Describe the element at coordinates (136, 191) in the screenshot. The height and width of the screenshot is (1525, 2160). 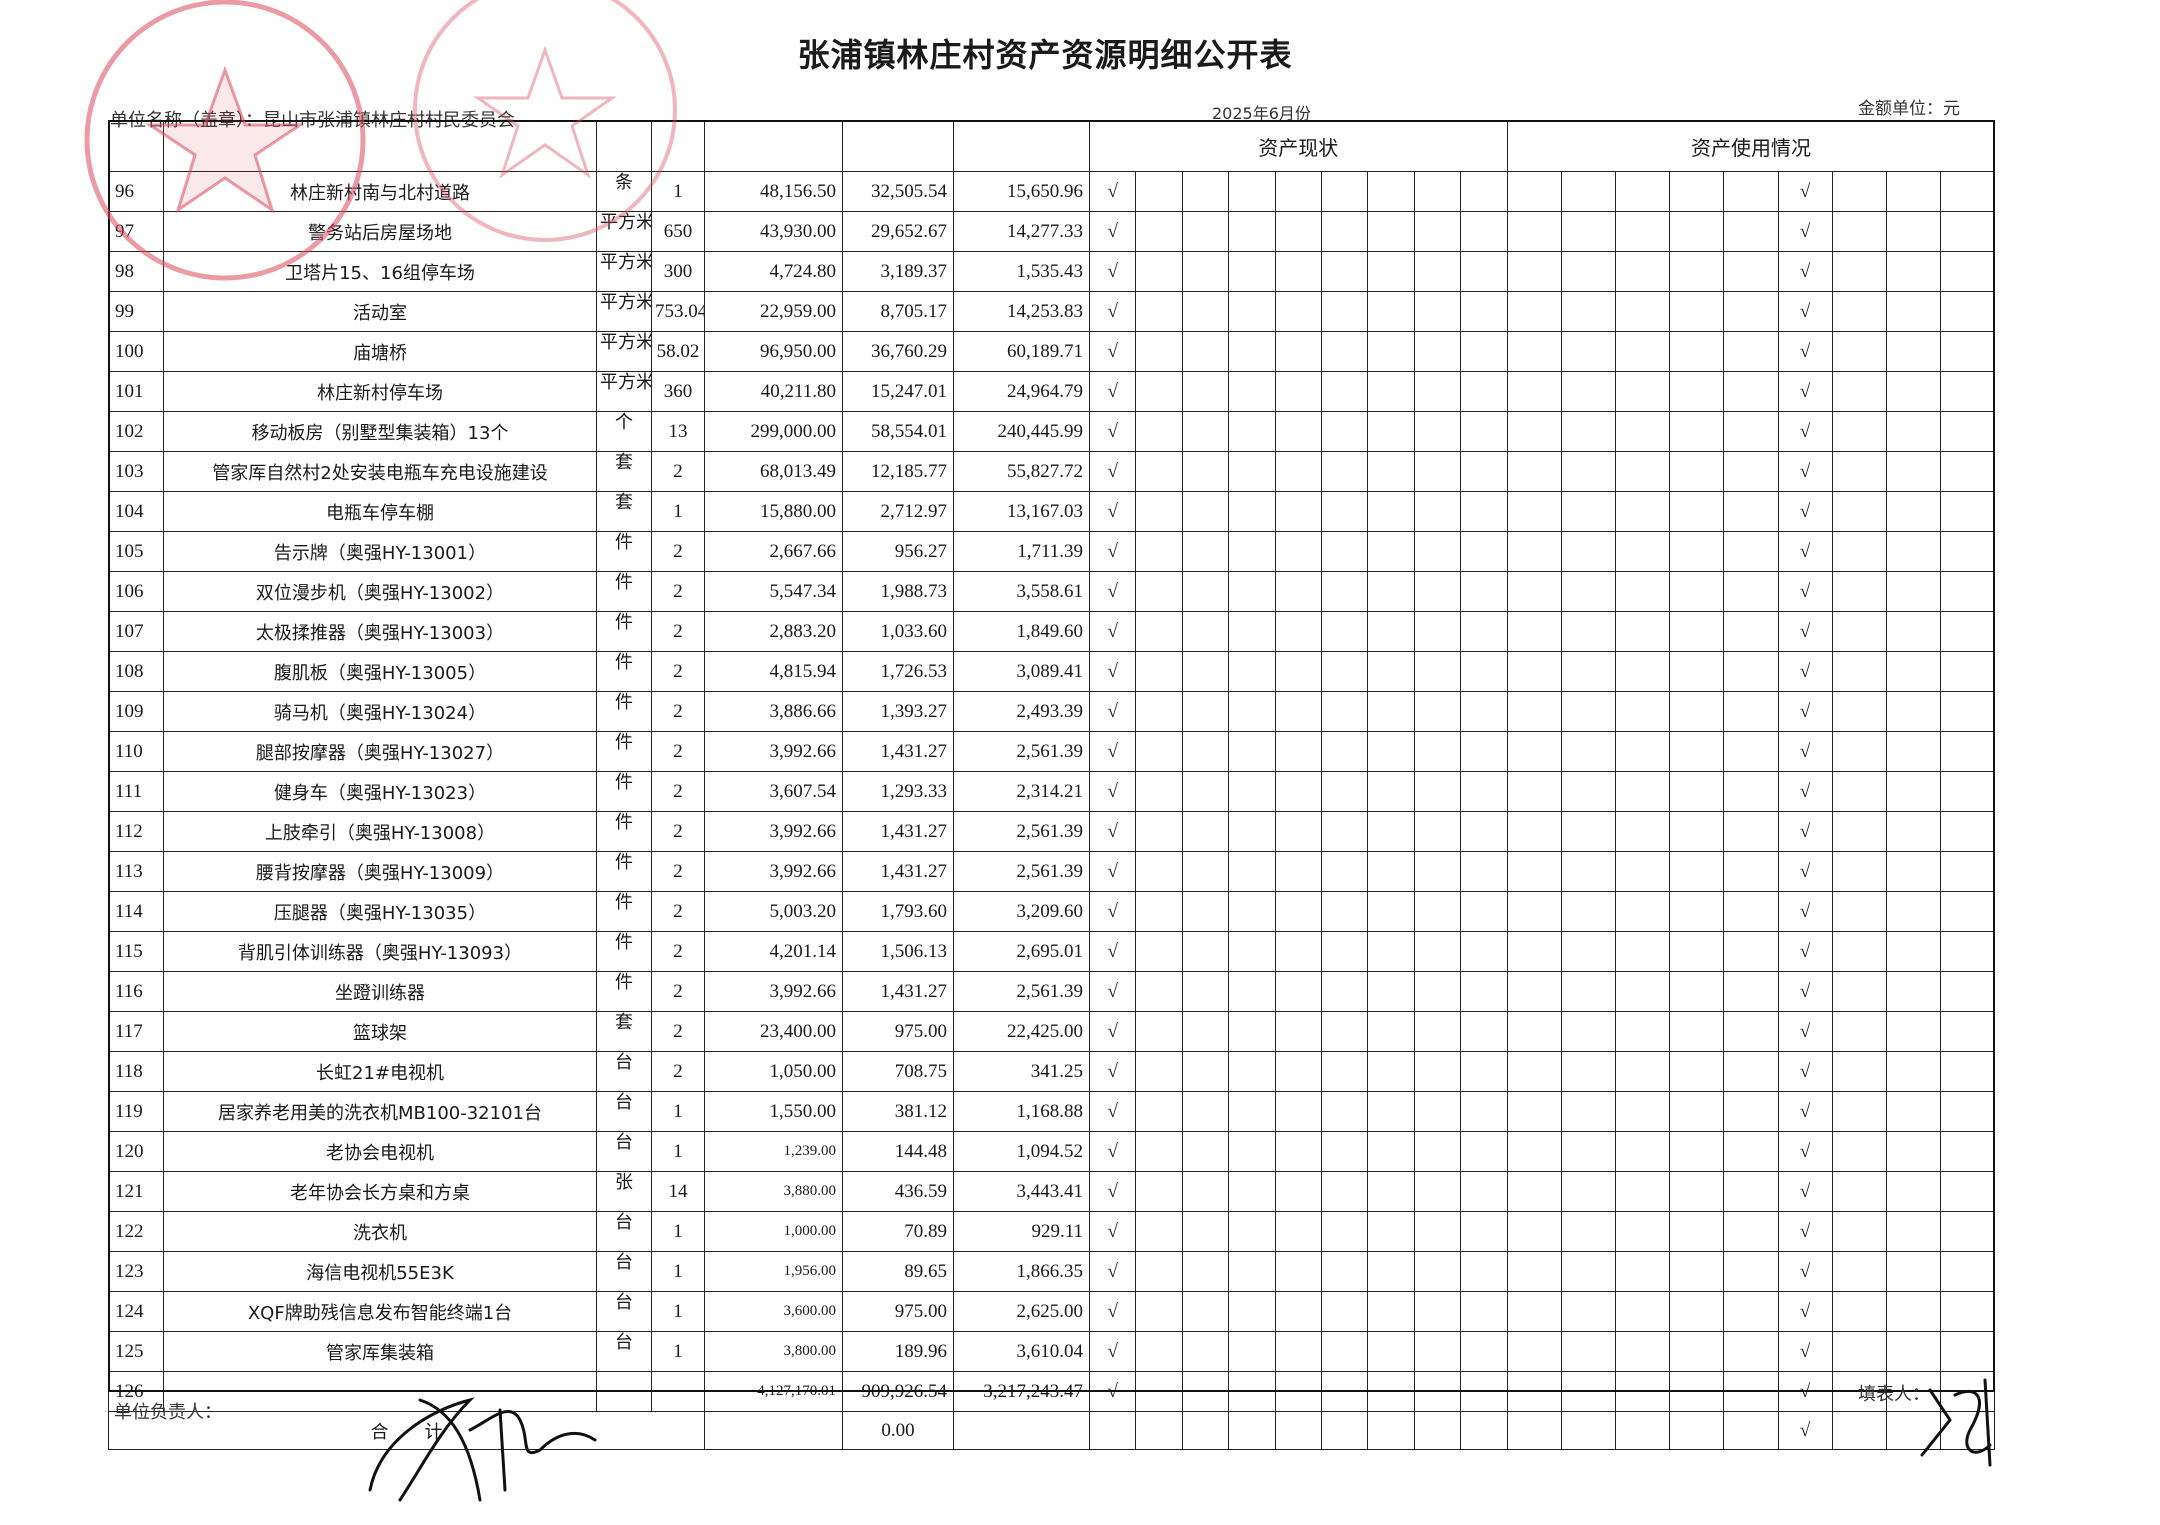
I see `row-number: 96` at that location.